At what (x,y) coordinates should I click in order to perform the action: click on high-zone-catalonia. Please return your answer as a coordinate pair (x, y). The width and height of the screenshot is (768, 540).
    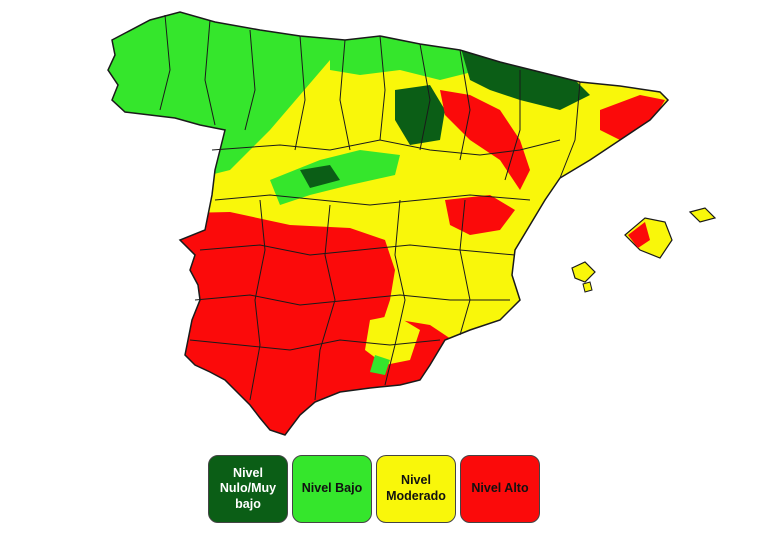
    Looking at the image, I should click on (632, 117).